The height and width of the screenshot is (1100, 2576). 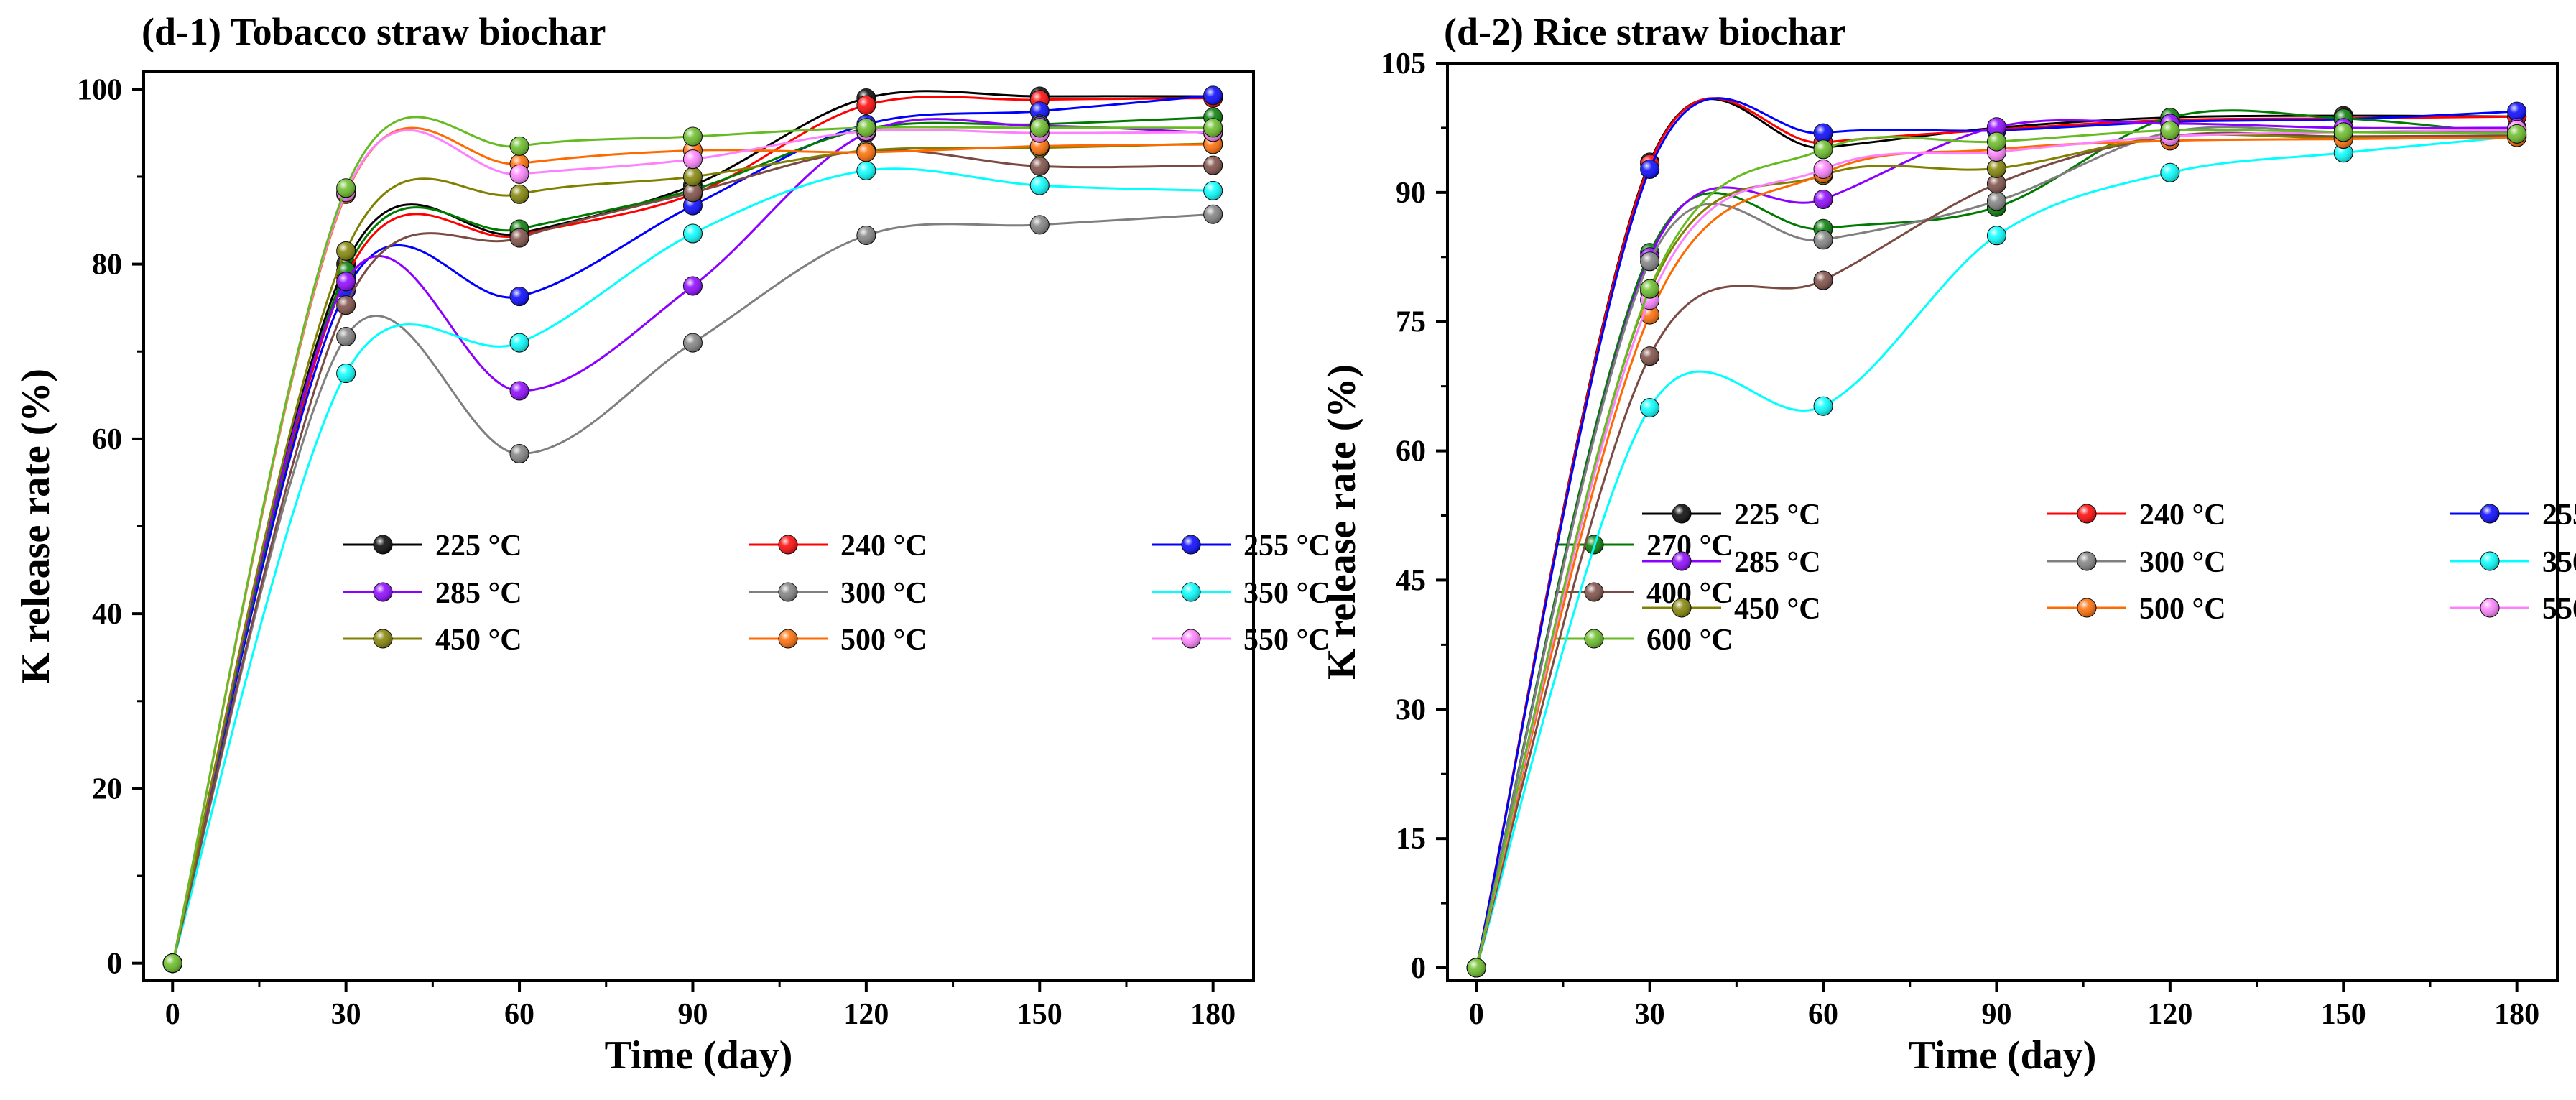 I want to click on legend-entry-240-c: 240 °C, so click(x=2136, y=515).